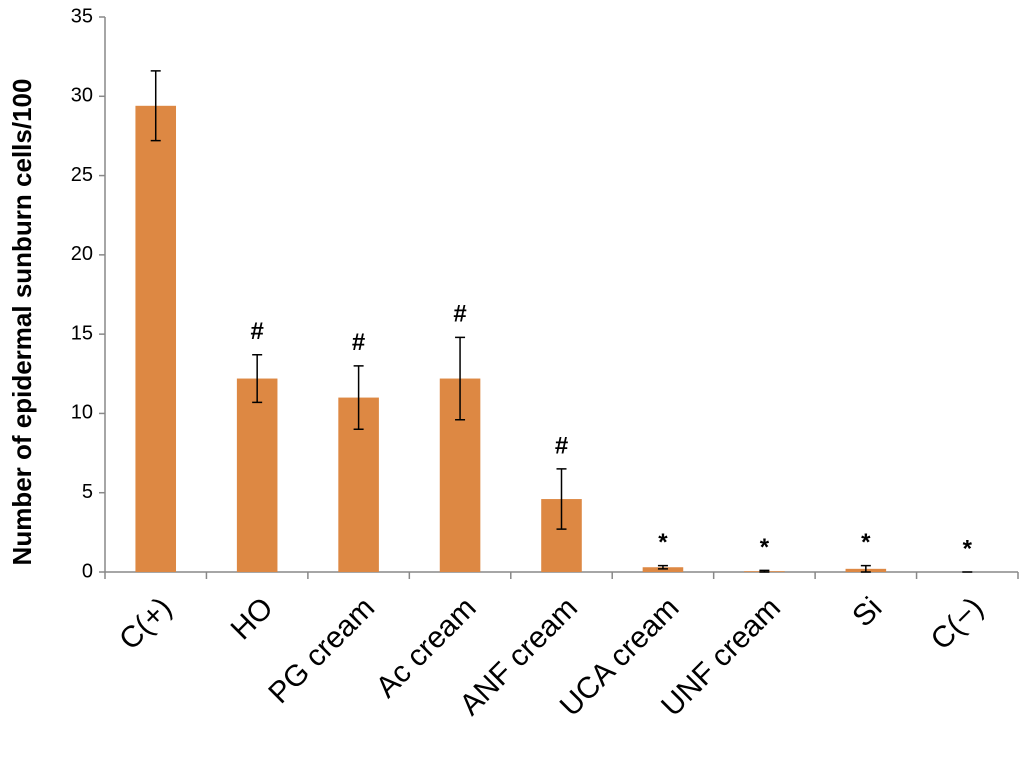 The image size is (1024, 760). What do you see at coordinates (252, 618) in the screenshot?
I see `x-tick-label: HO` at bounding box center [252, 618].